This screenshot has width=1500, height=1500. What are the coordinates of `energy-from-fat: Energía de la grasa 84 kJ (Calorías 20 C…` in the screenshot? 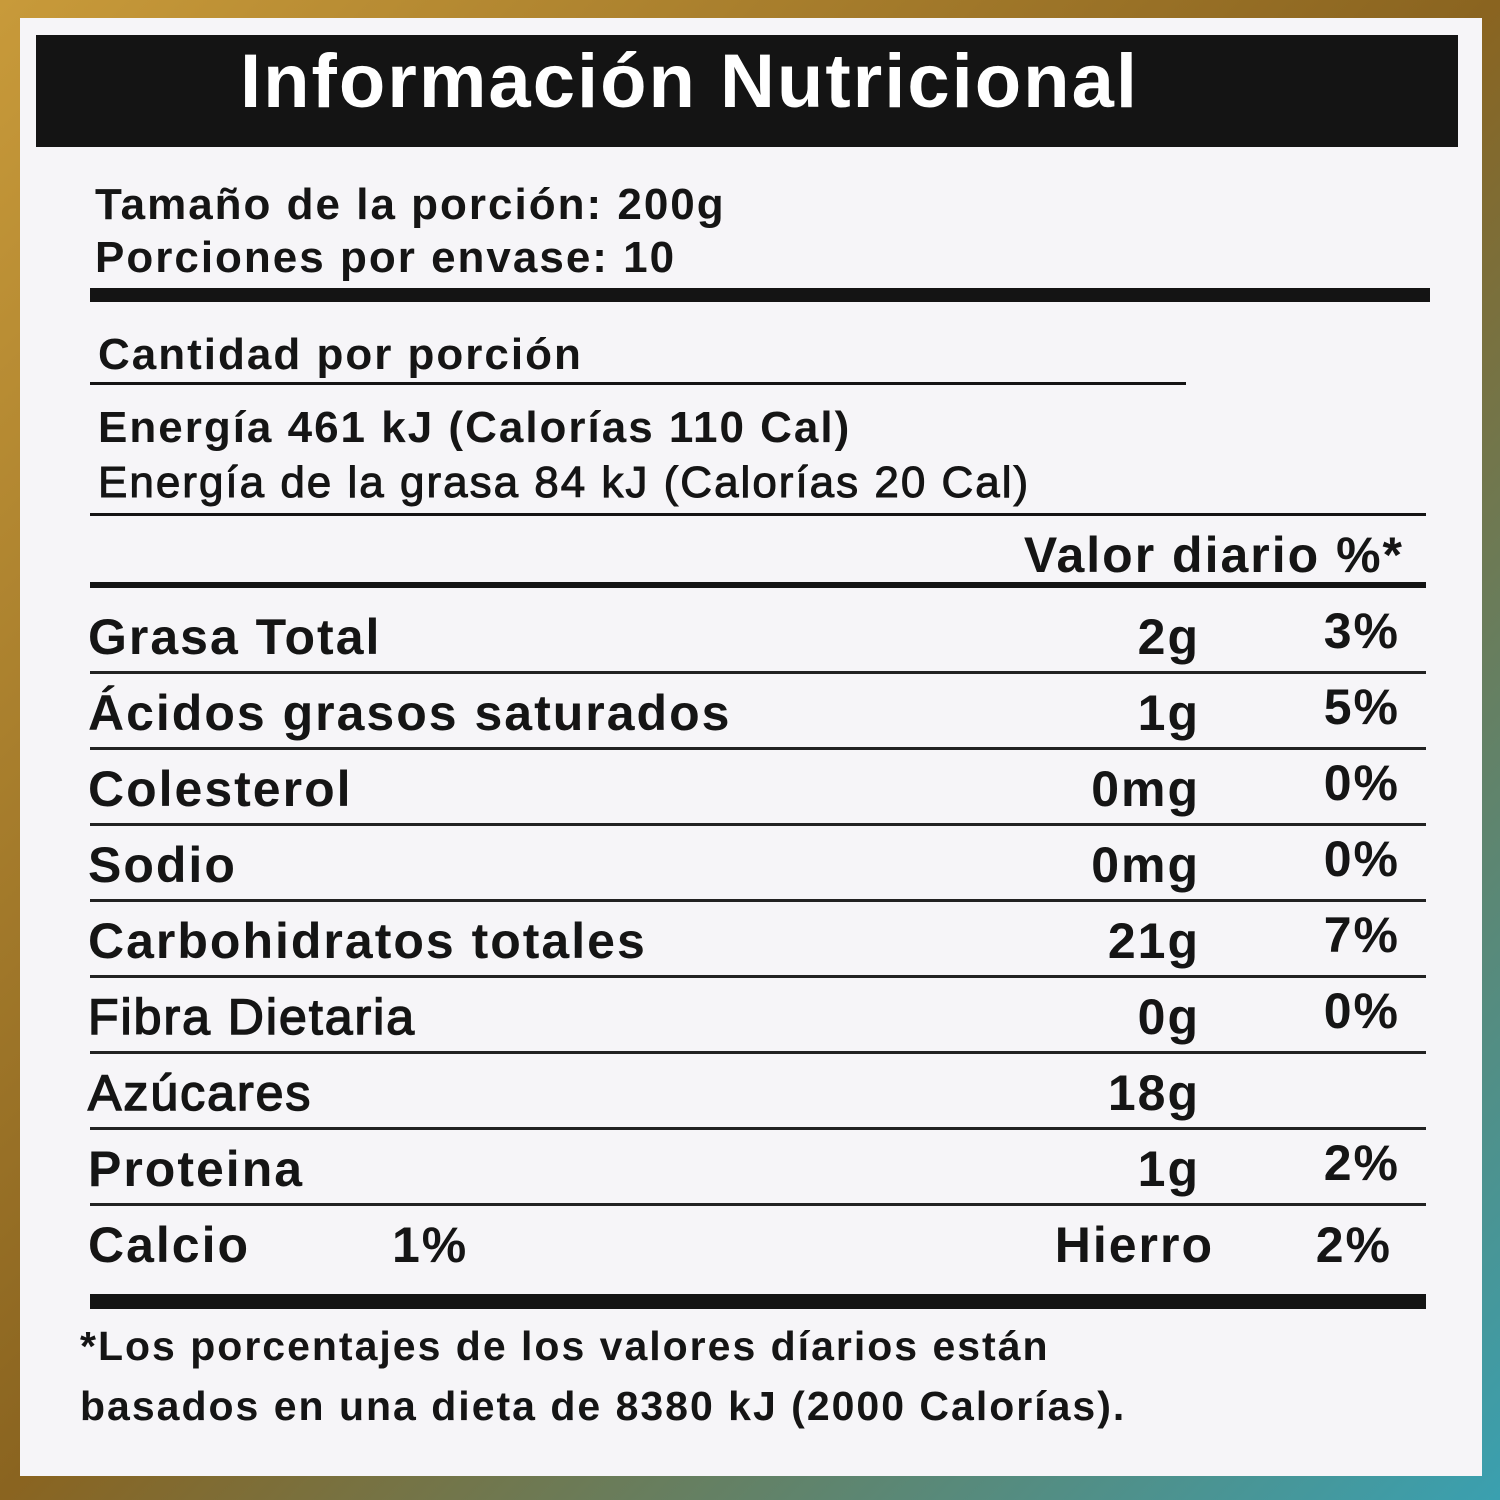 It's located at (564, 483).